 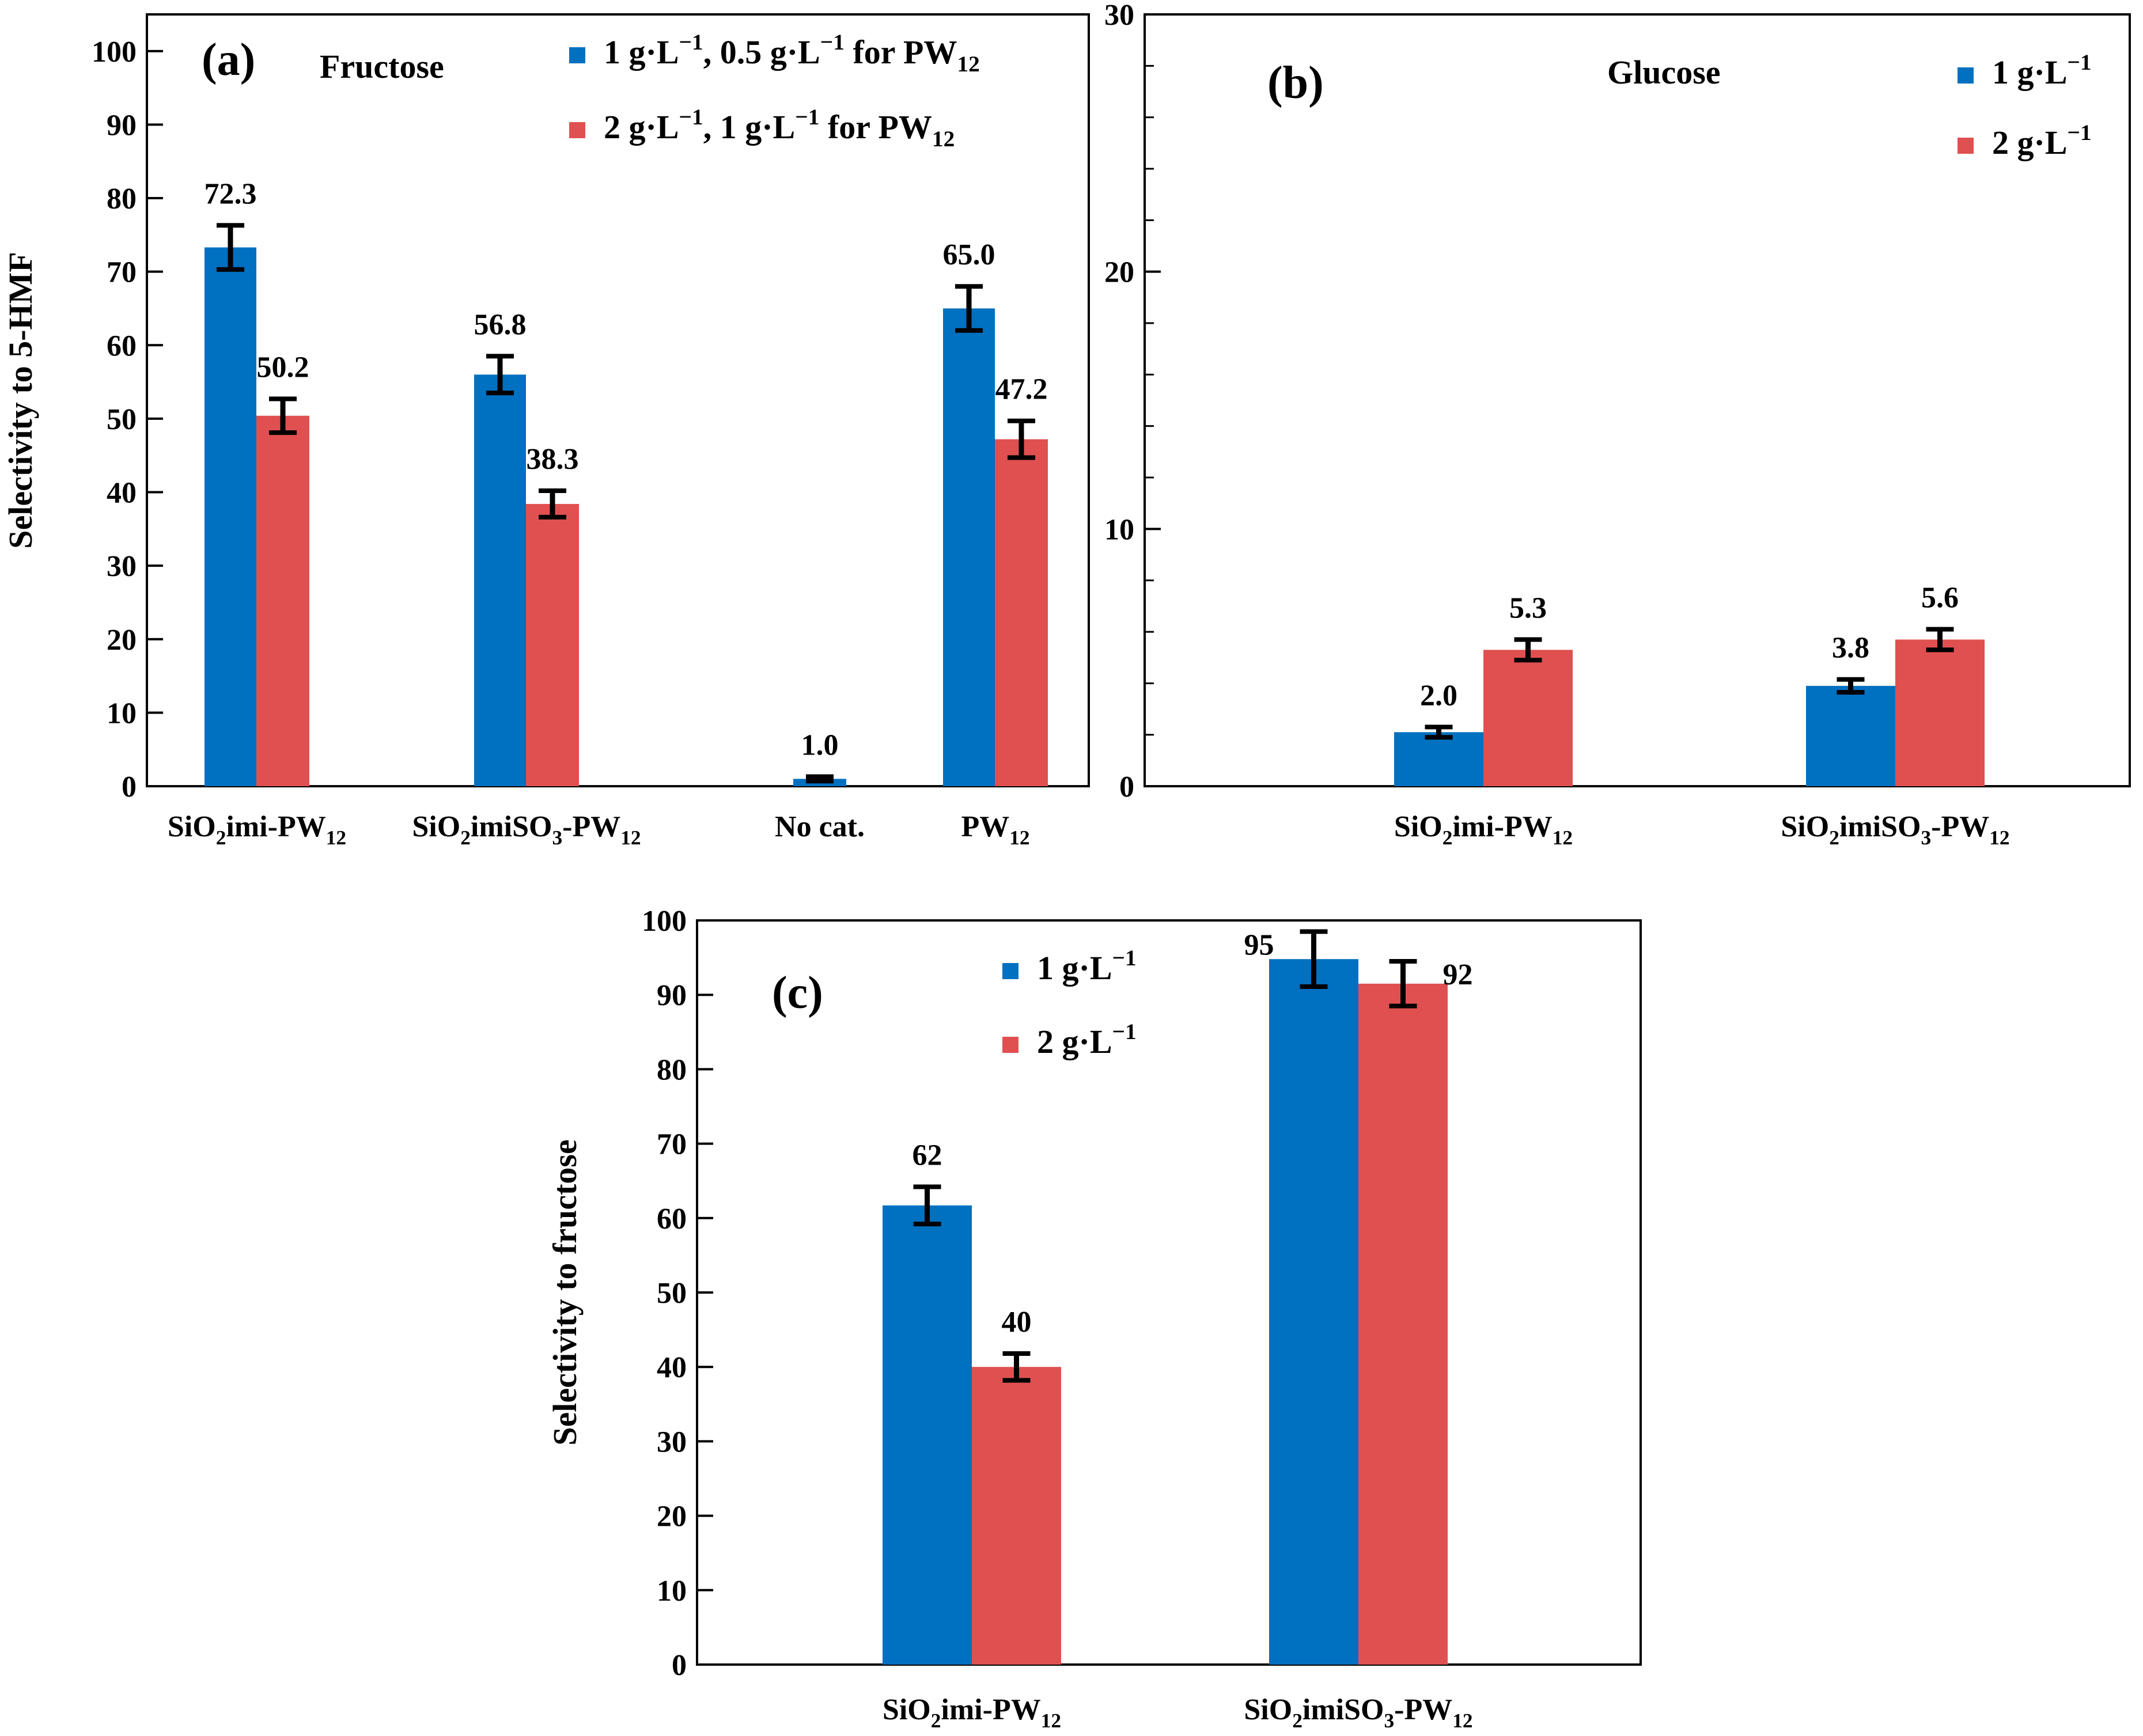 I want to click on data-label: 3.8, so click(x=1850, y=648).